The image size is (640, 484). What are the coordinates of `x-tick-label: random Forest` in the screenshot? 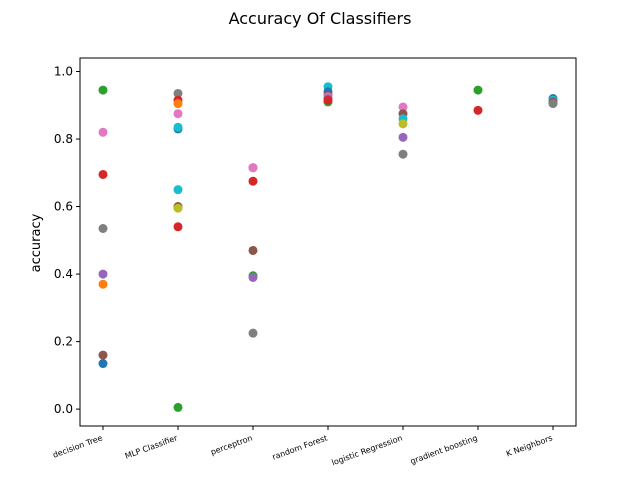 It's located at (300, 447).